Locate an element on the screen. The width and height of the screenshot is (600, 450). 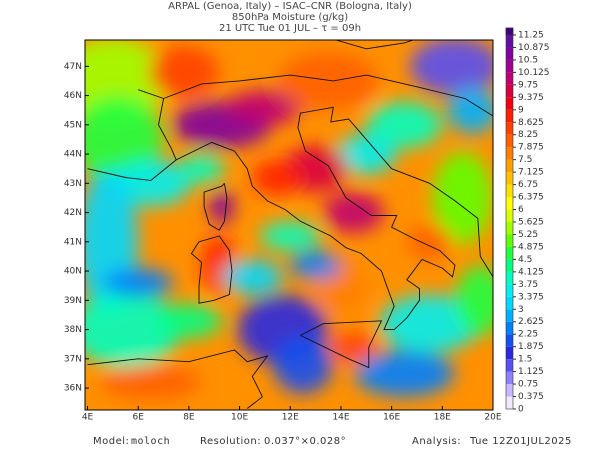
colorbar-label: 4.875 is located at coordinates (531, 247).